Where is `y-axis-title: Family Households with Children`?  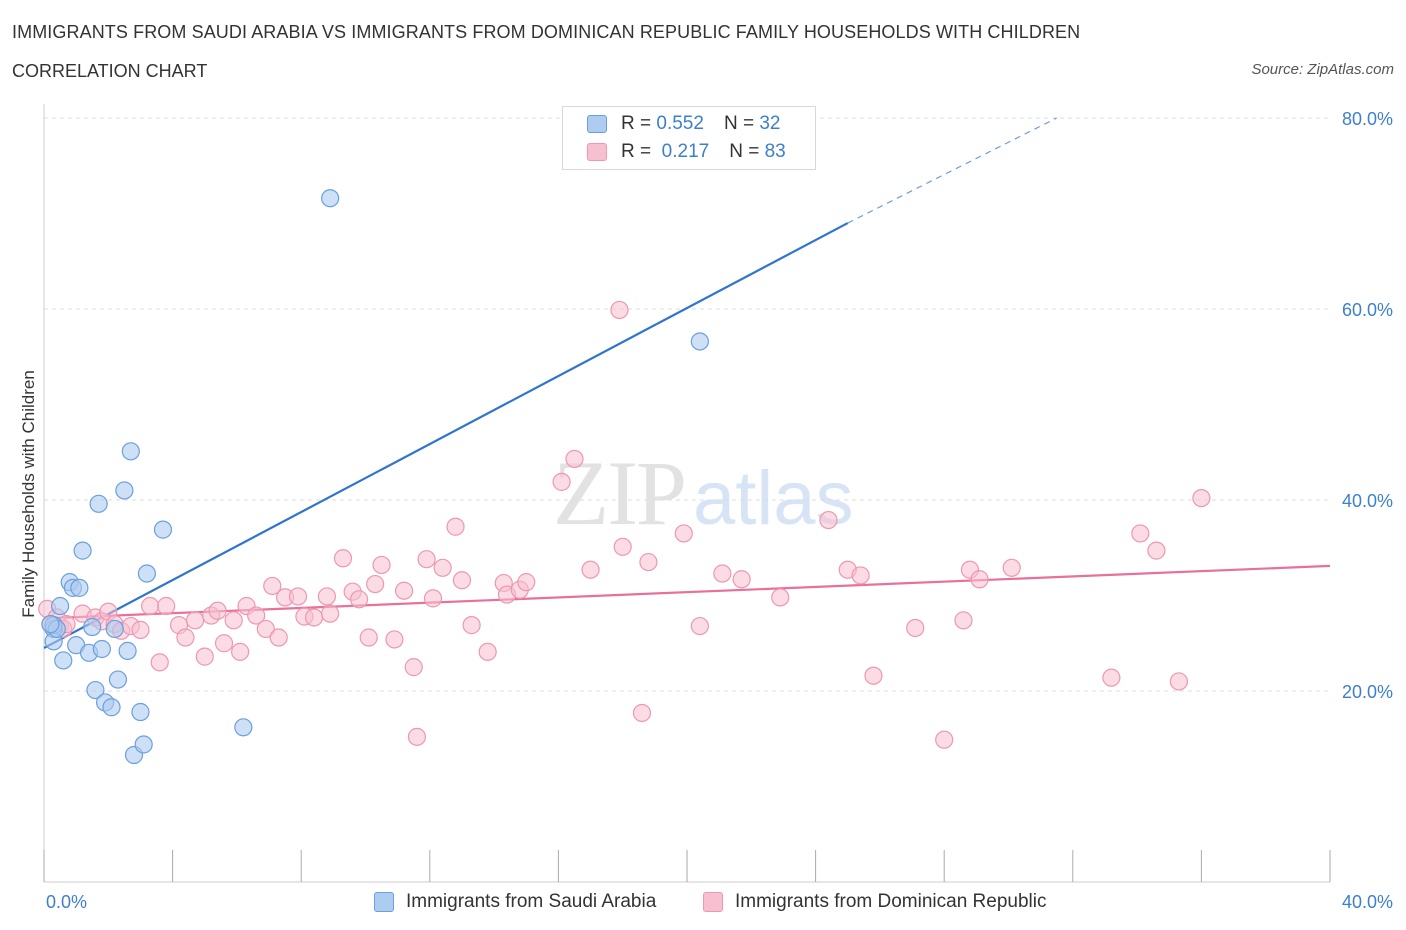 y-axis-title: Family Households with Children is located at coordinates (28, 494).